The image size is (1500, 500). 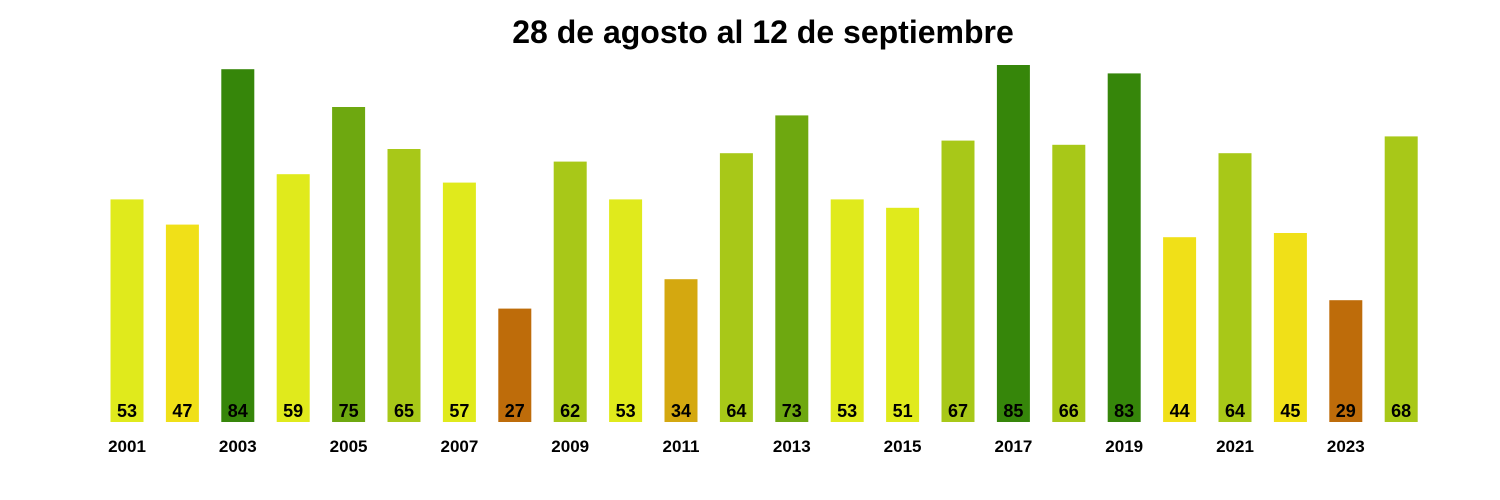 I want to click on bar-2006, so click(x=404, y=285).